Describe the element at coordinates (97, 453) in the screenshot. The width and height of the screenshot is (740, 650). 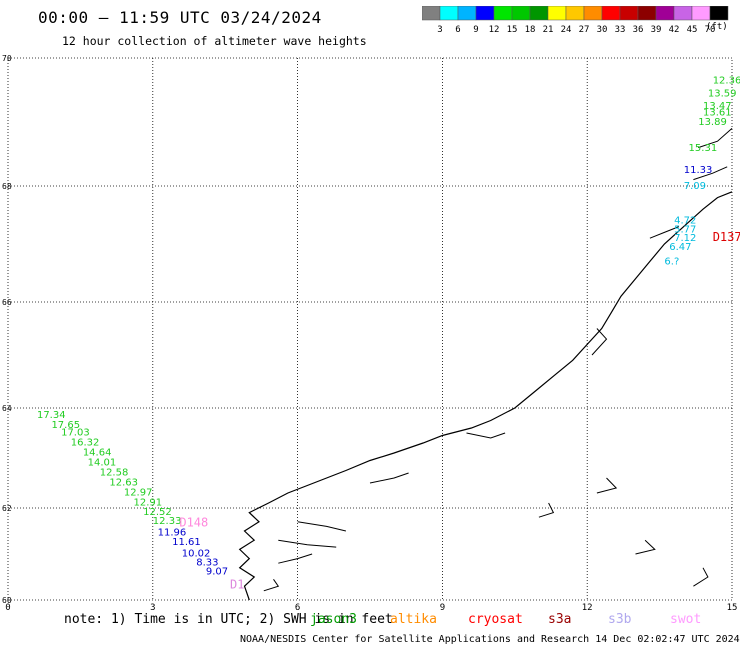
I see `wave-height-value: 14.64` at that location.